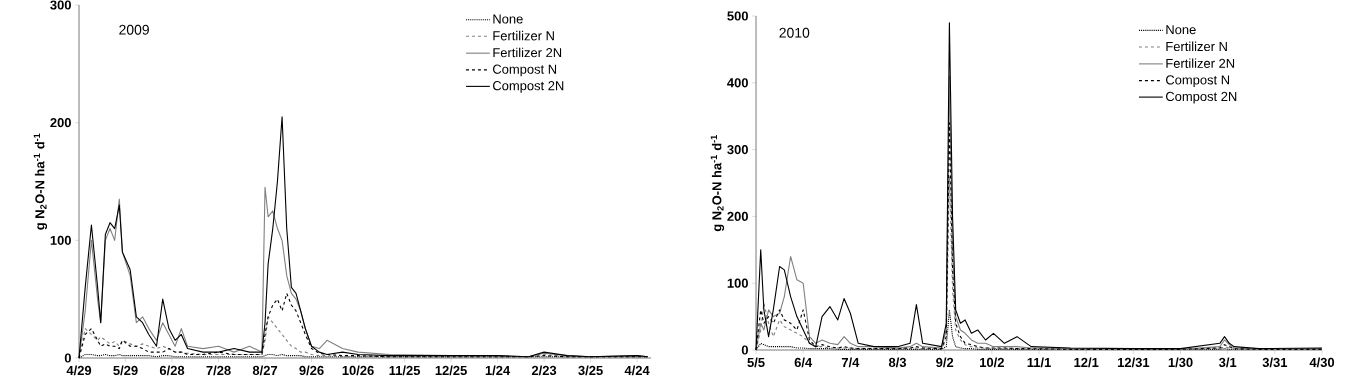 The image size is (1351, 391). Describe the element at coordinates (1322, 362) in the screenshot. I see `x-tick-label: 4/30` at that location.